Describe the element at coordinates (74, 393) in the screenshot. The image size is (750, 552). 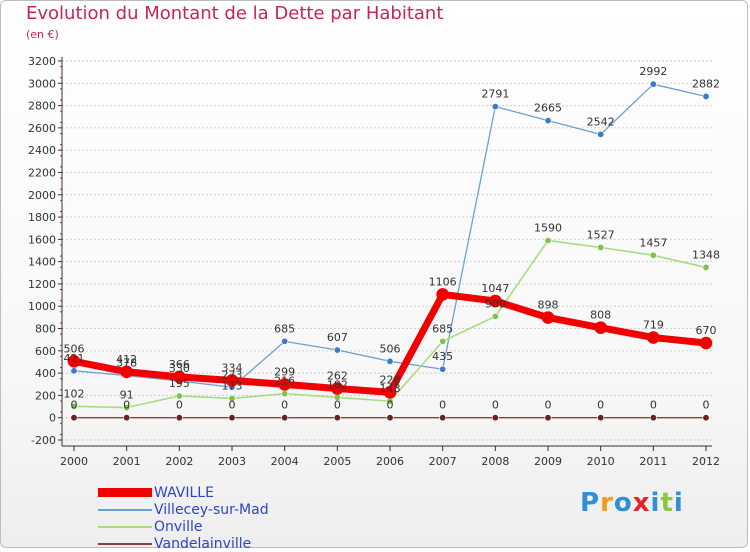
I see `data-label: 102` at that location.